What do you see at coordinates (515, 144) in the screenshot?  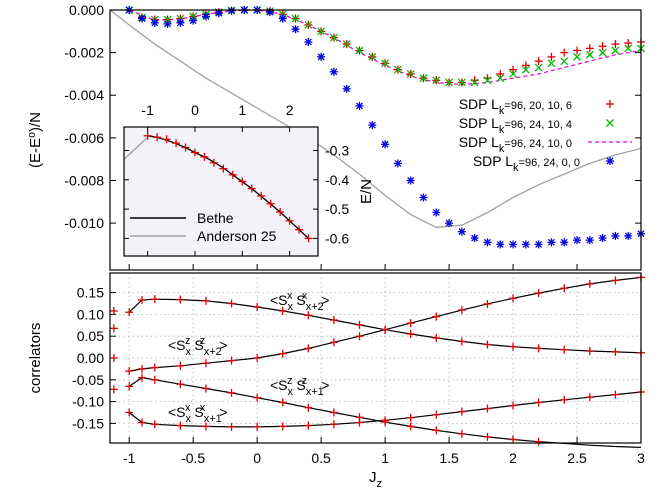 I see `legend-label: SDP Lk=96, 24, 10, 0` at bounding box center [515, 144].